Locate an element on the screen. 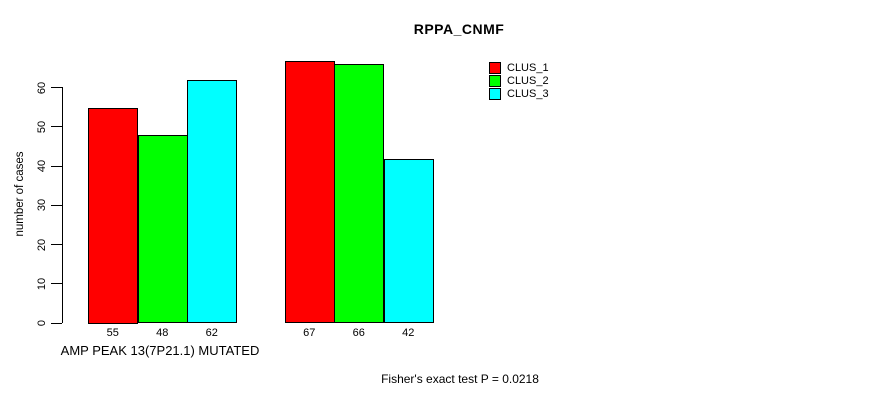  y-tick-label: 20 is located at coordinates (42, 244).